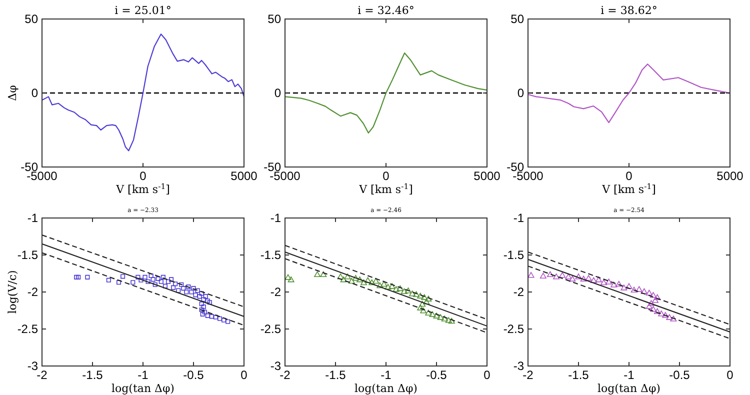 Image resolution: width=750 pixels, height=395 pixels. I want to click on chart-title: i = 25.01°, so click(143, 10).